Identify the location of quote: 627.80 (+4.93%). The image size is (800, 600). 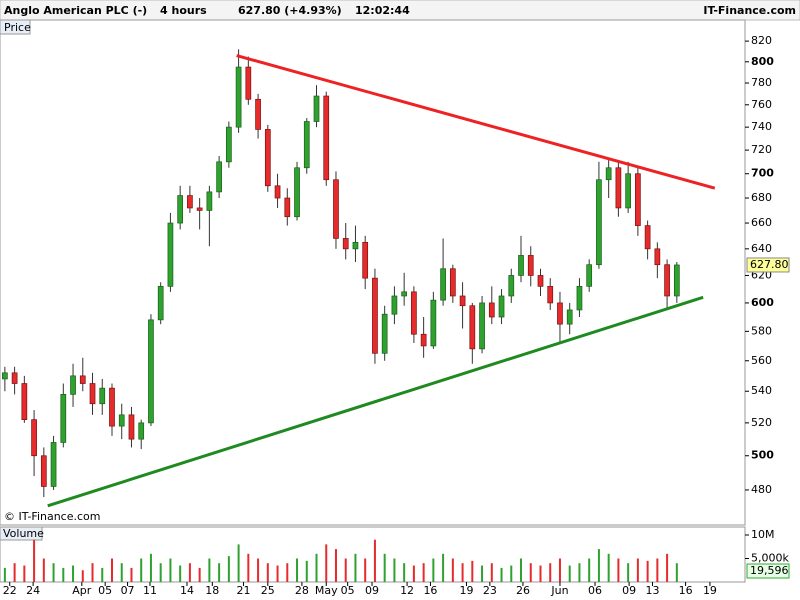
(290, 10).